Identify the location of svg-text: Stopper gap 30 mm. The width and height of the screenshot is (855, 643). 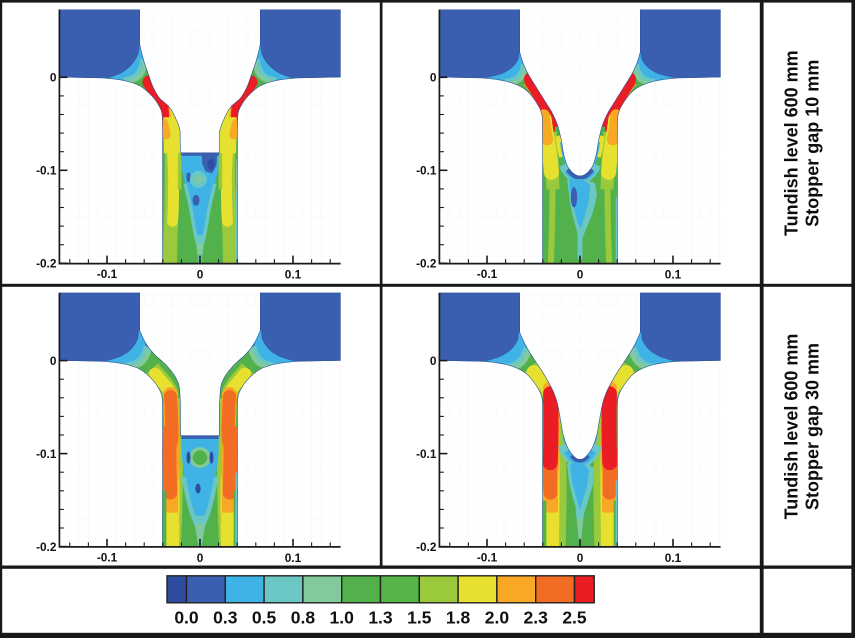
(813, 426).